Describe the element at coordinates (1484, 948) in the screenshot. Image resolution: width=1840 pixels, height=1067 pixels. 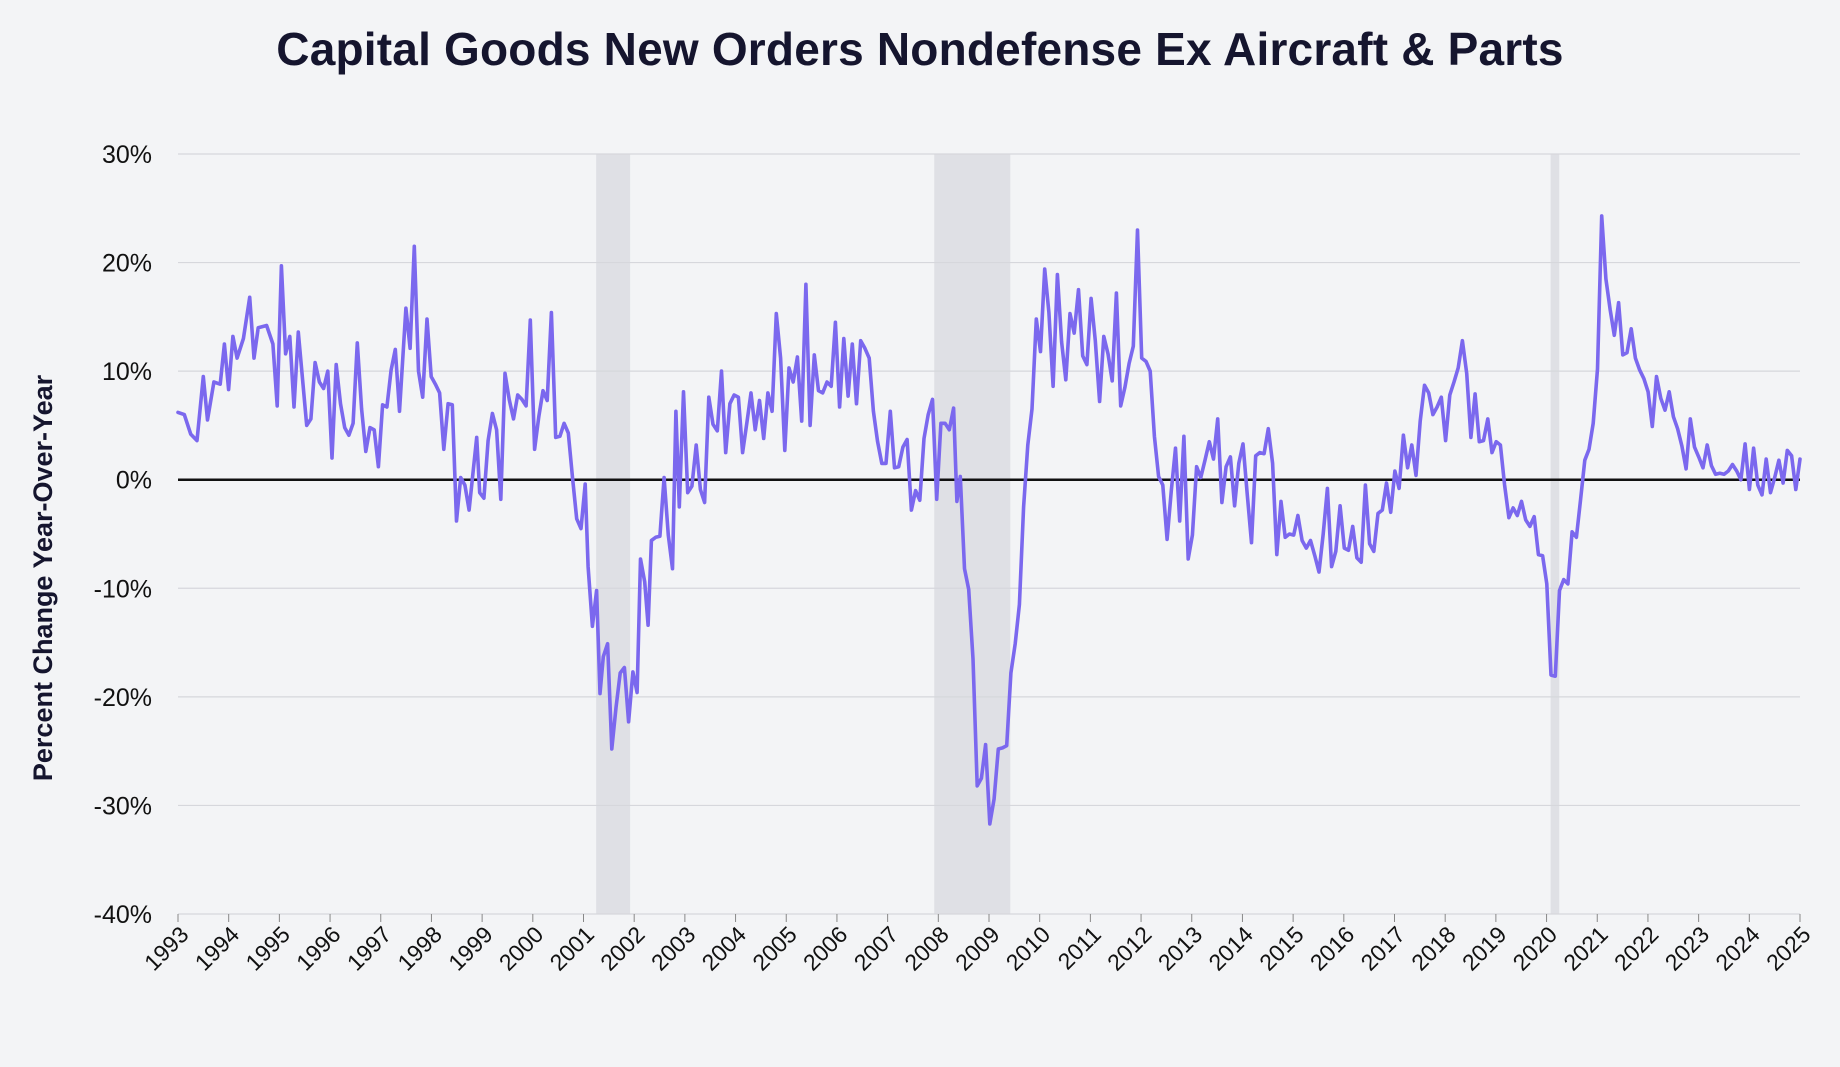
I see `x-tick-label: 2019` at that location.